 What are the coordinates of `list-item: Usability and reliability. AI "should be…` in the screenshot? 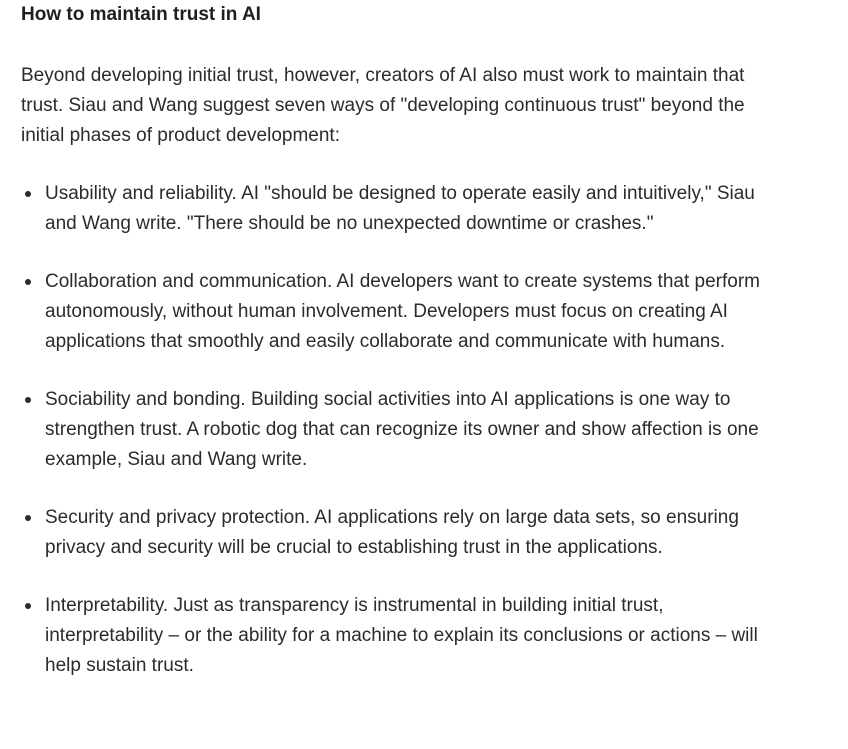 It's located at (401, 209).